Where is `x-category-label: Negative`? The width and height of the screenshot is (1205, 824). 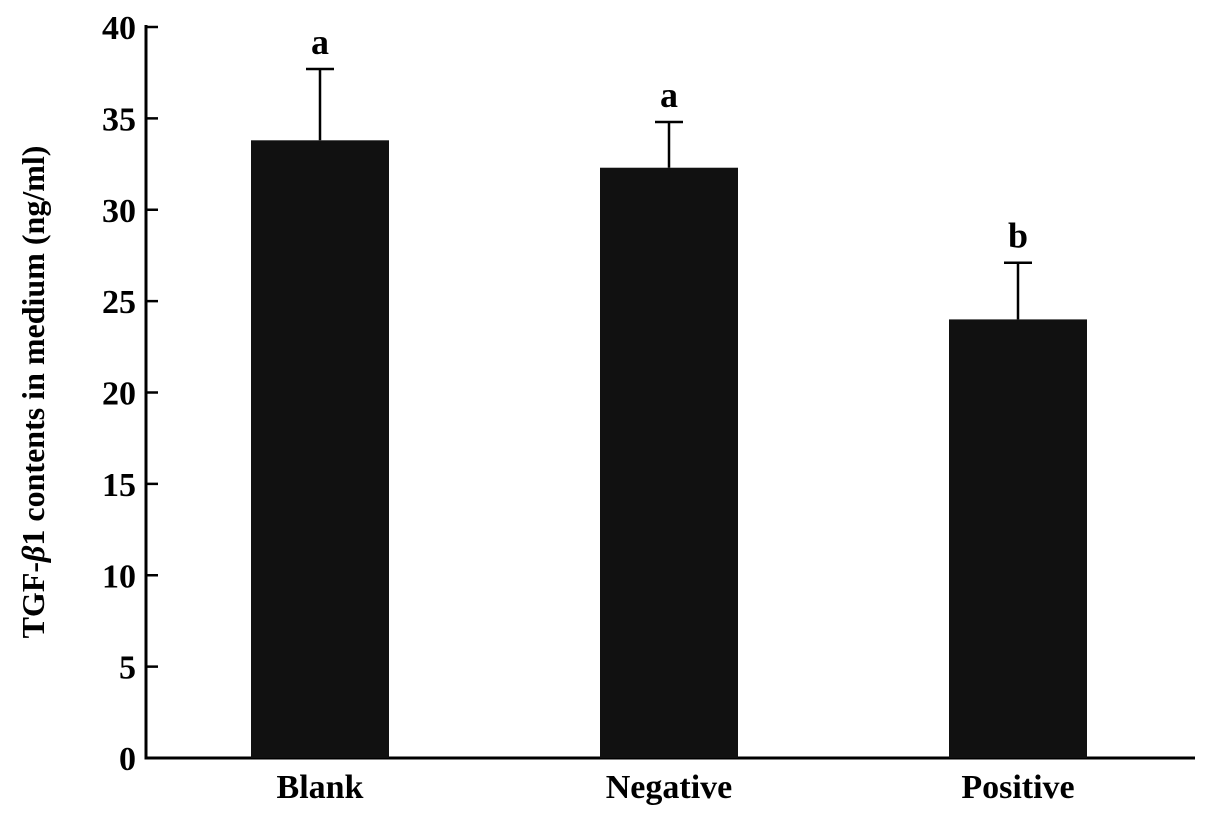
x-category-label: Negative is located at coordinates (669, 787).